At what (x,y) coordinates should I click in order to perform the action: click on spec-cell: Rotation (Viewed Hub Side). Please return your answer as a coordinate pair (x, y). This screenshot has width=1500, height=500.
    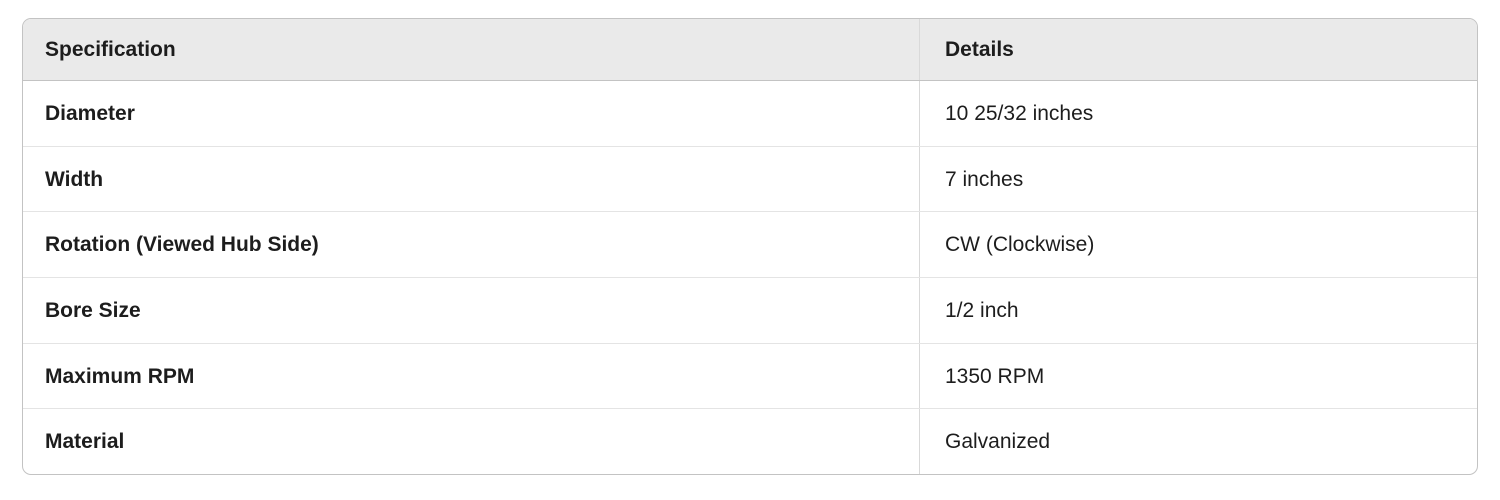
    Looking at the image, I should click on (471, 245).